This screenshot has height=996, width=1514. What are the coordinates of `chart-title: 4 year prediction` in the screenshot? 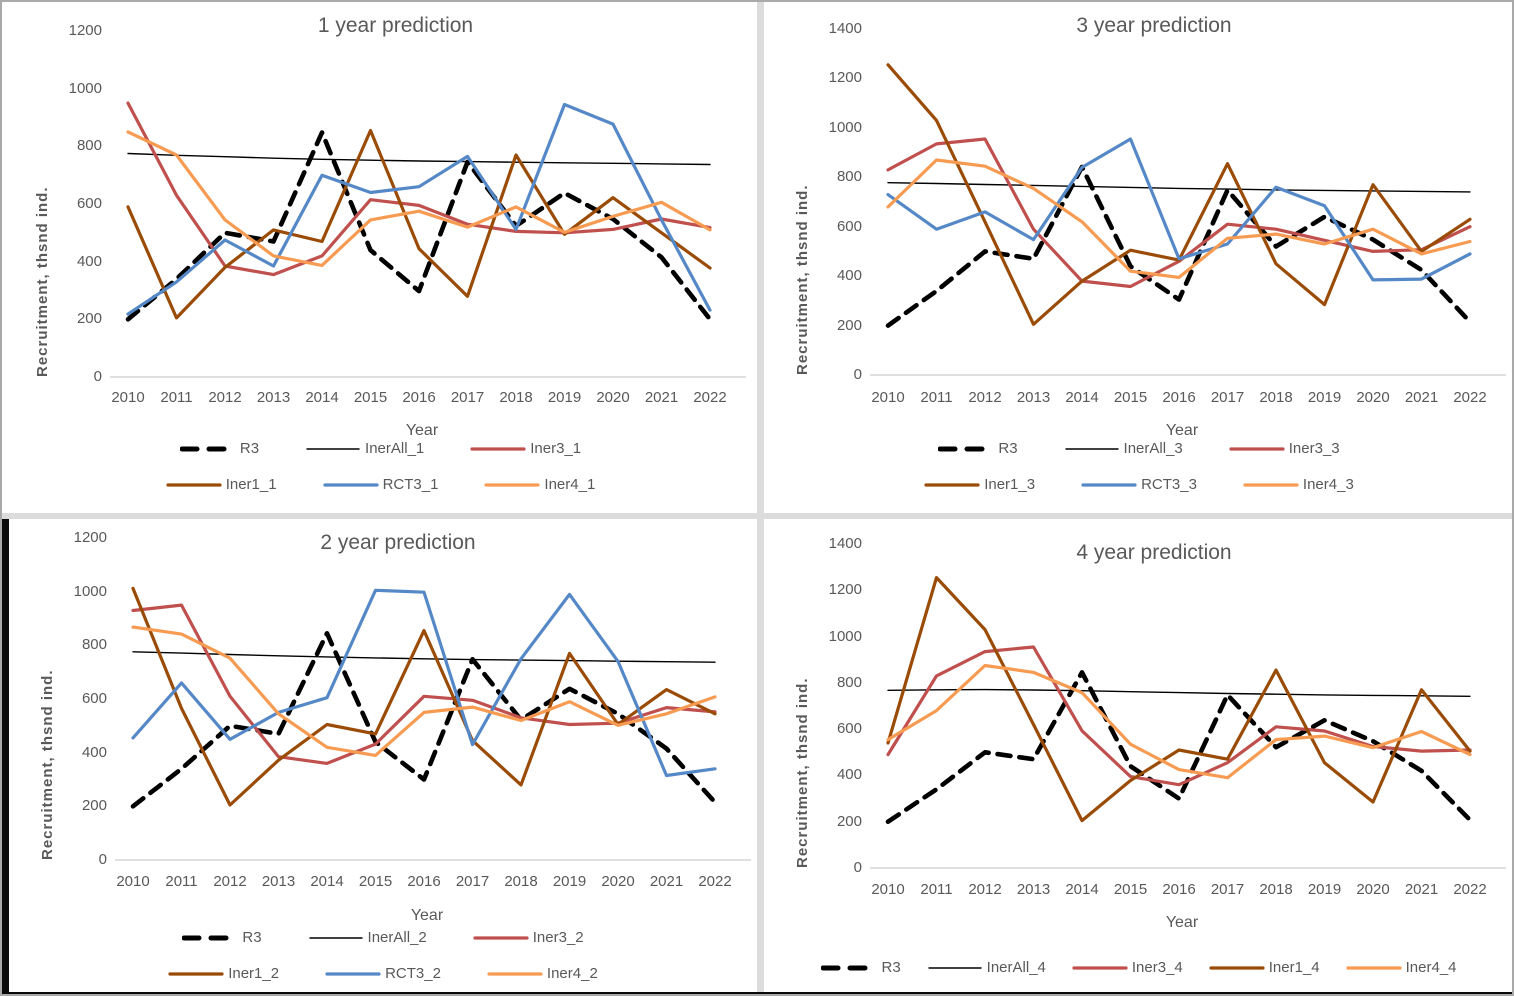 It's located at (1154, 552).